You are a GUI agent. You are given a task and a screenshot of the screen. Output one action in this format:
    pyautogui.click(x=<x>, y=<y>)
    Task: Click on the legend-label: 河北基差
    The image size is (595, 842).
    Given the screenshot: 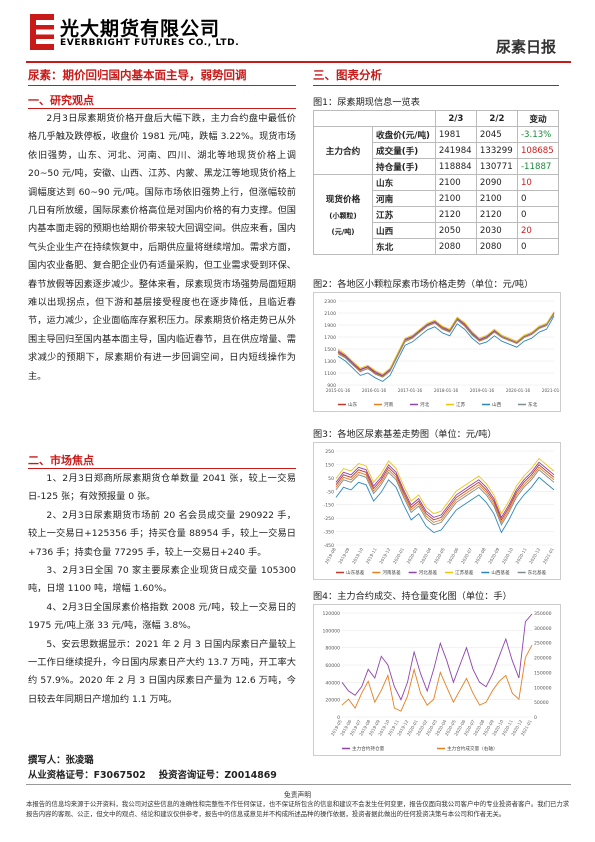 What is the action you would take?
    pyautogui.click(x=428, y=572)
    